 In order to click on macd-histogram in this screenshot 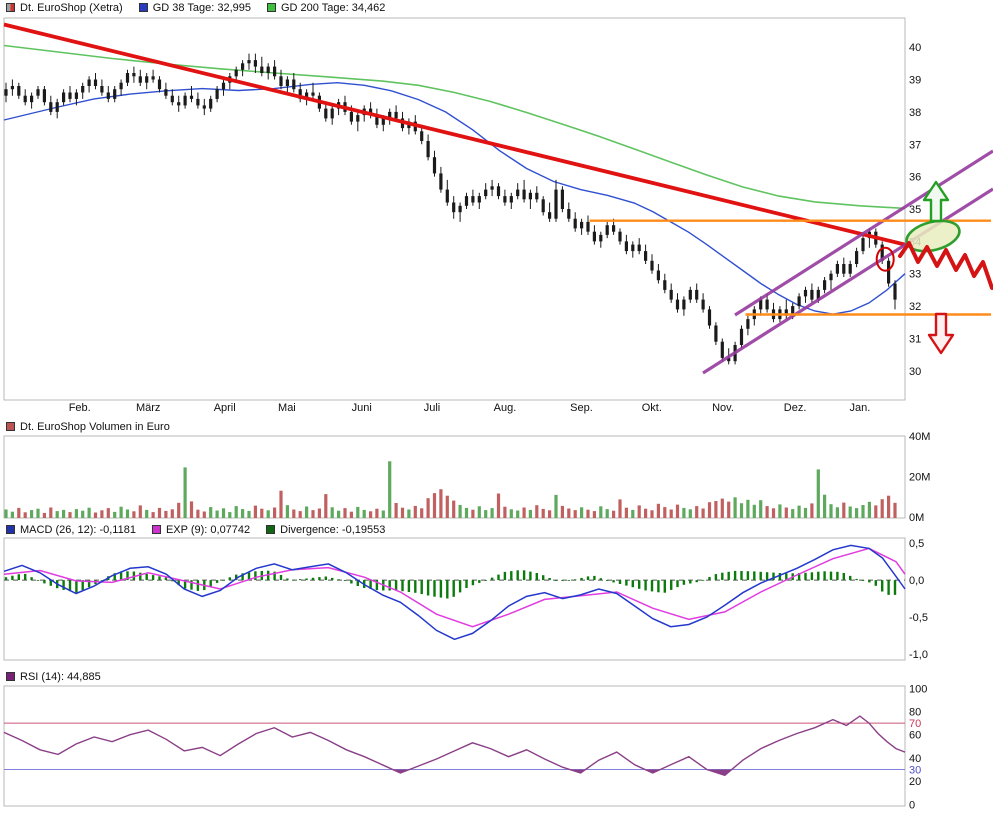, I will do `click(450, 584)`.